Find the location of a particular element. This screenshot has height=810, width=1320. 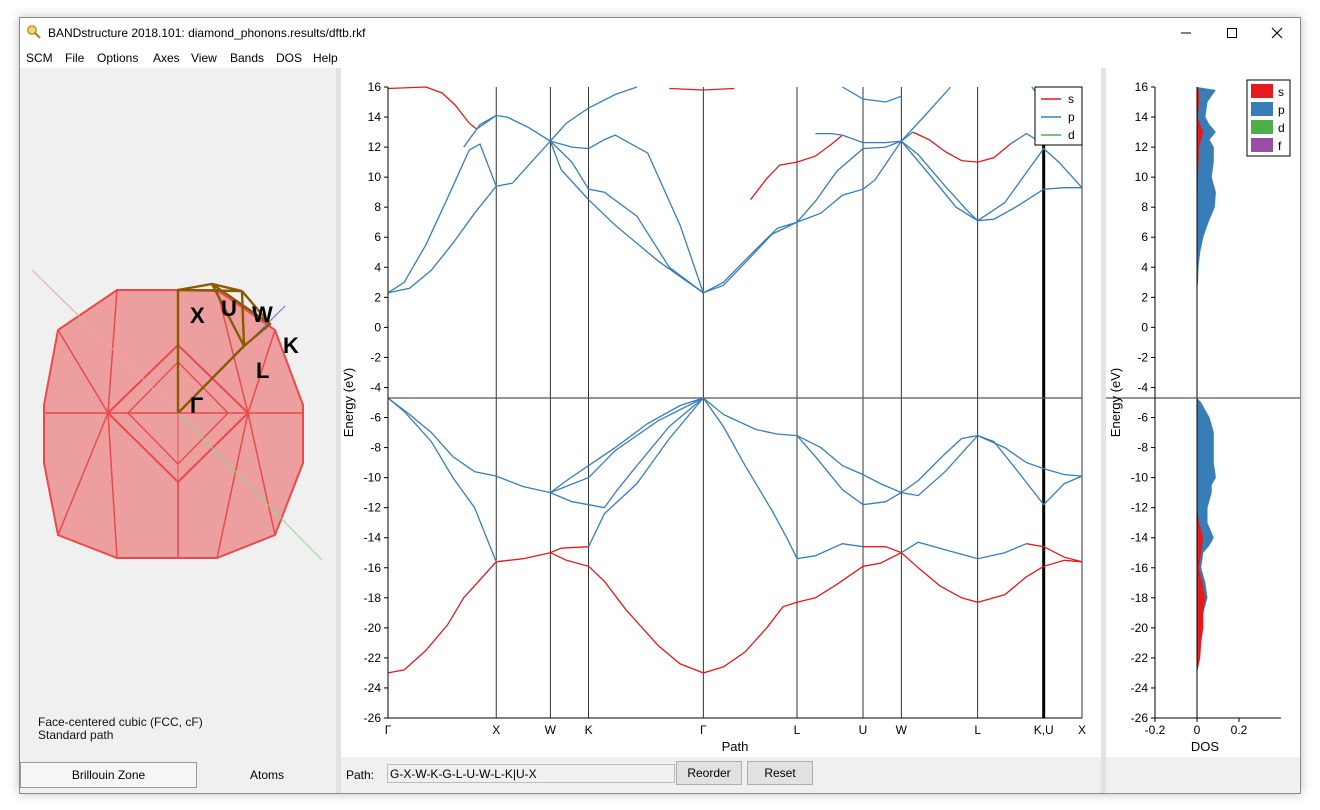

maximize-button is located at coordinates (1232, 33).